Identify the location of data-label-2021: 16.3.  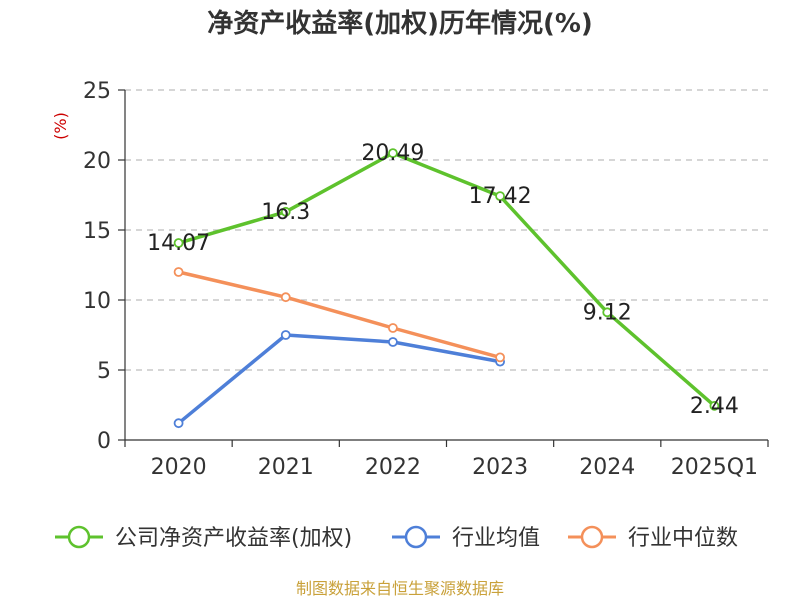
(285, 212).